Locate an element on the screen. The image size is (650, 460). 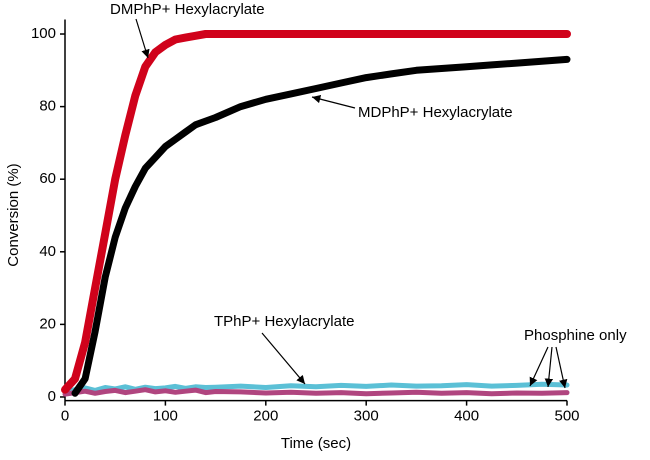
x-tick-label: 500 is located at coordinates (566, 416).